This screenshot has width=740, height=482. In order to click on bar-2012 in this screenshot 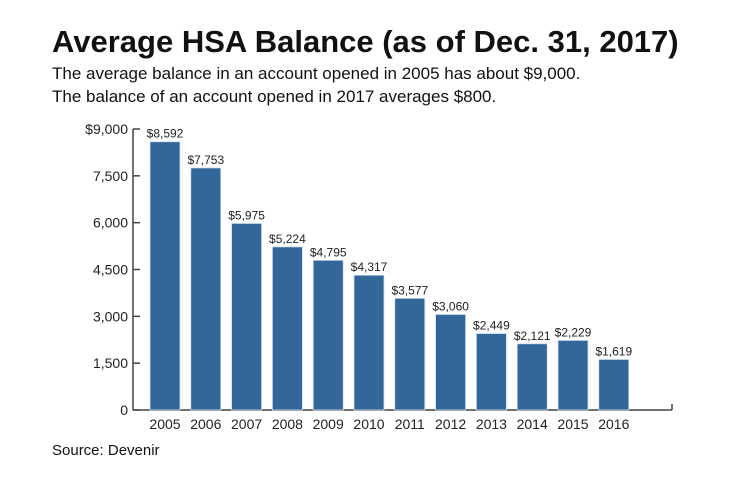, I will do `click(451, 362)`.